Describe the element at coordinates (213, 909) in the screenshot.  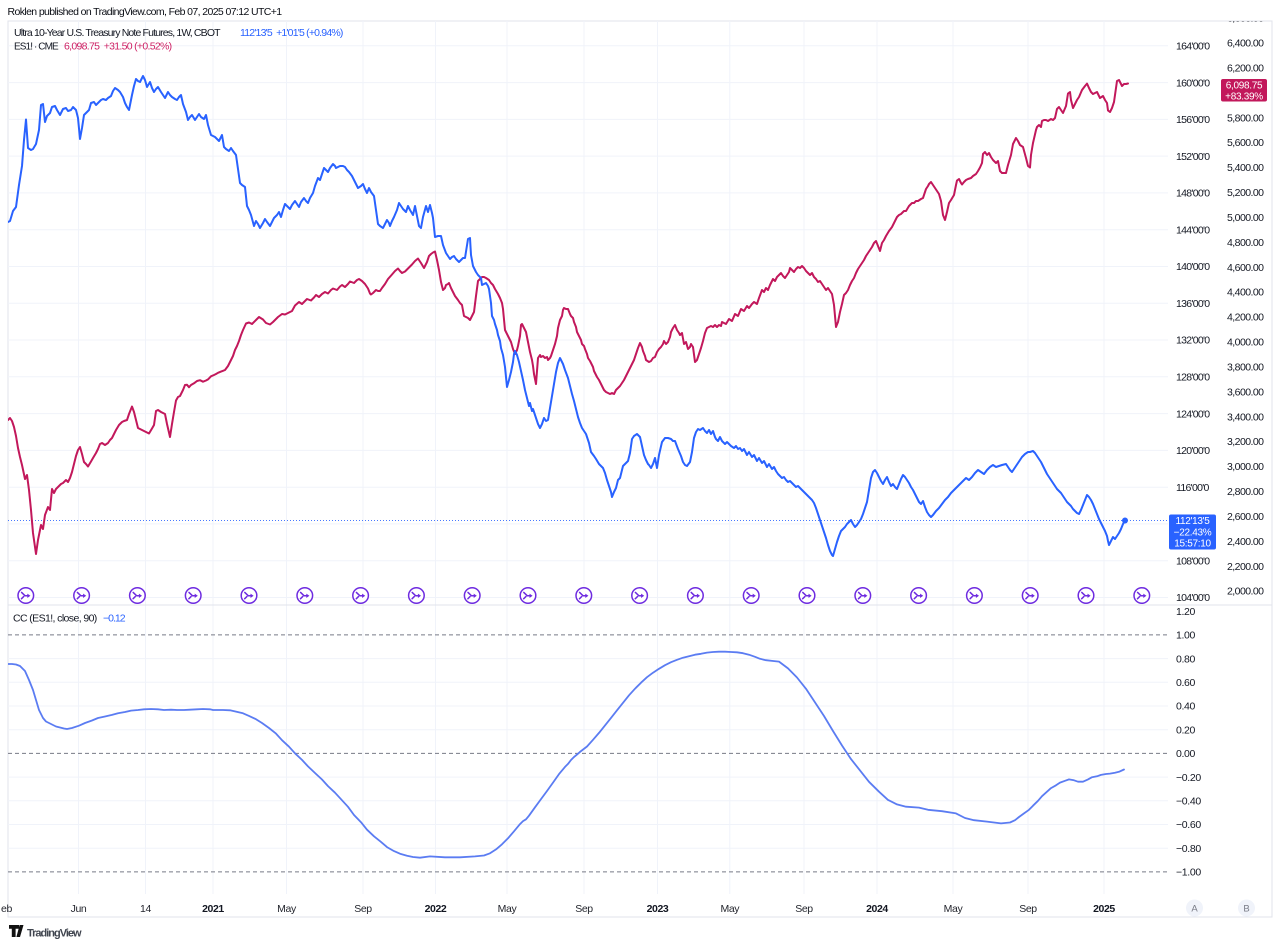
I see `svg-text: 2021` at that location.